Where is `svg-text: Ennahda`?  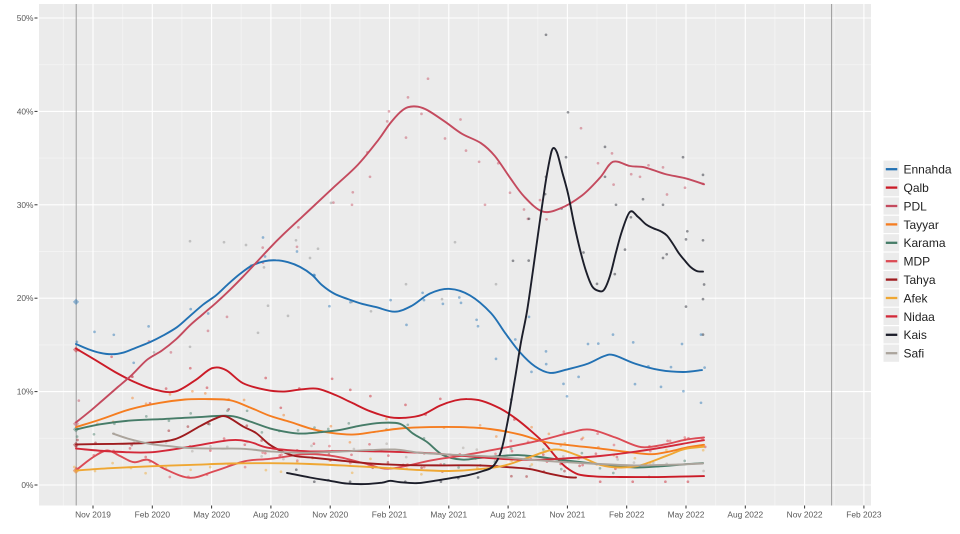 svg-text: Ennahda is located at coordinates (928, 170).